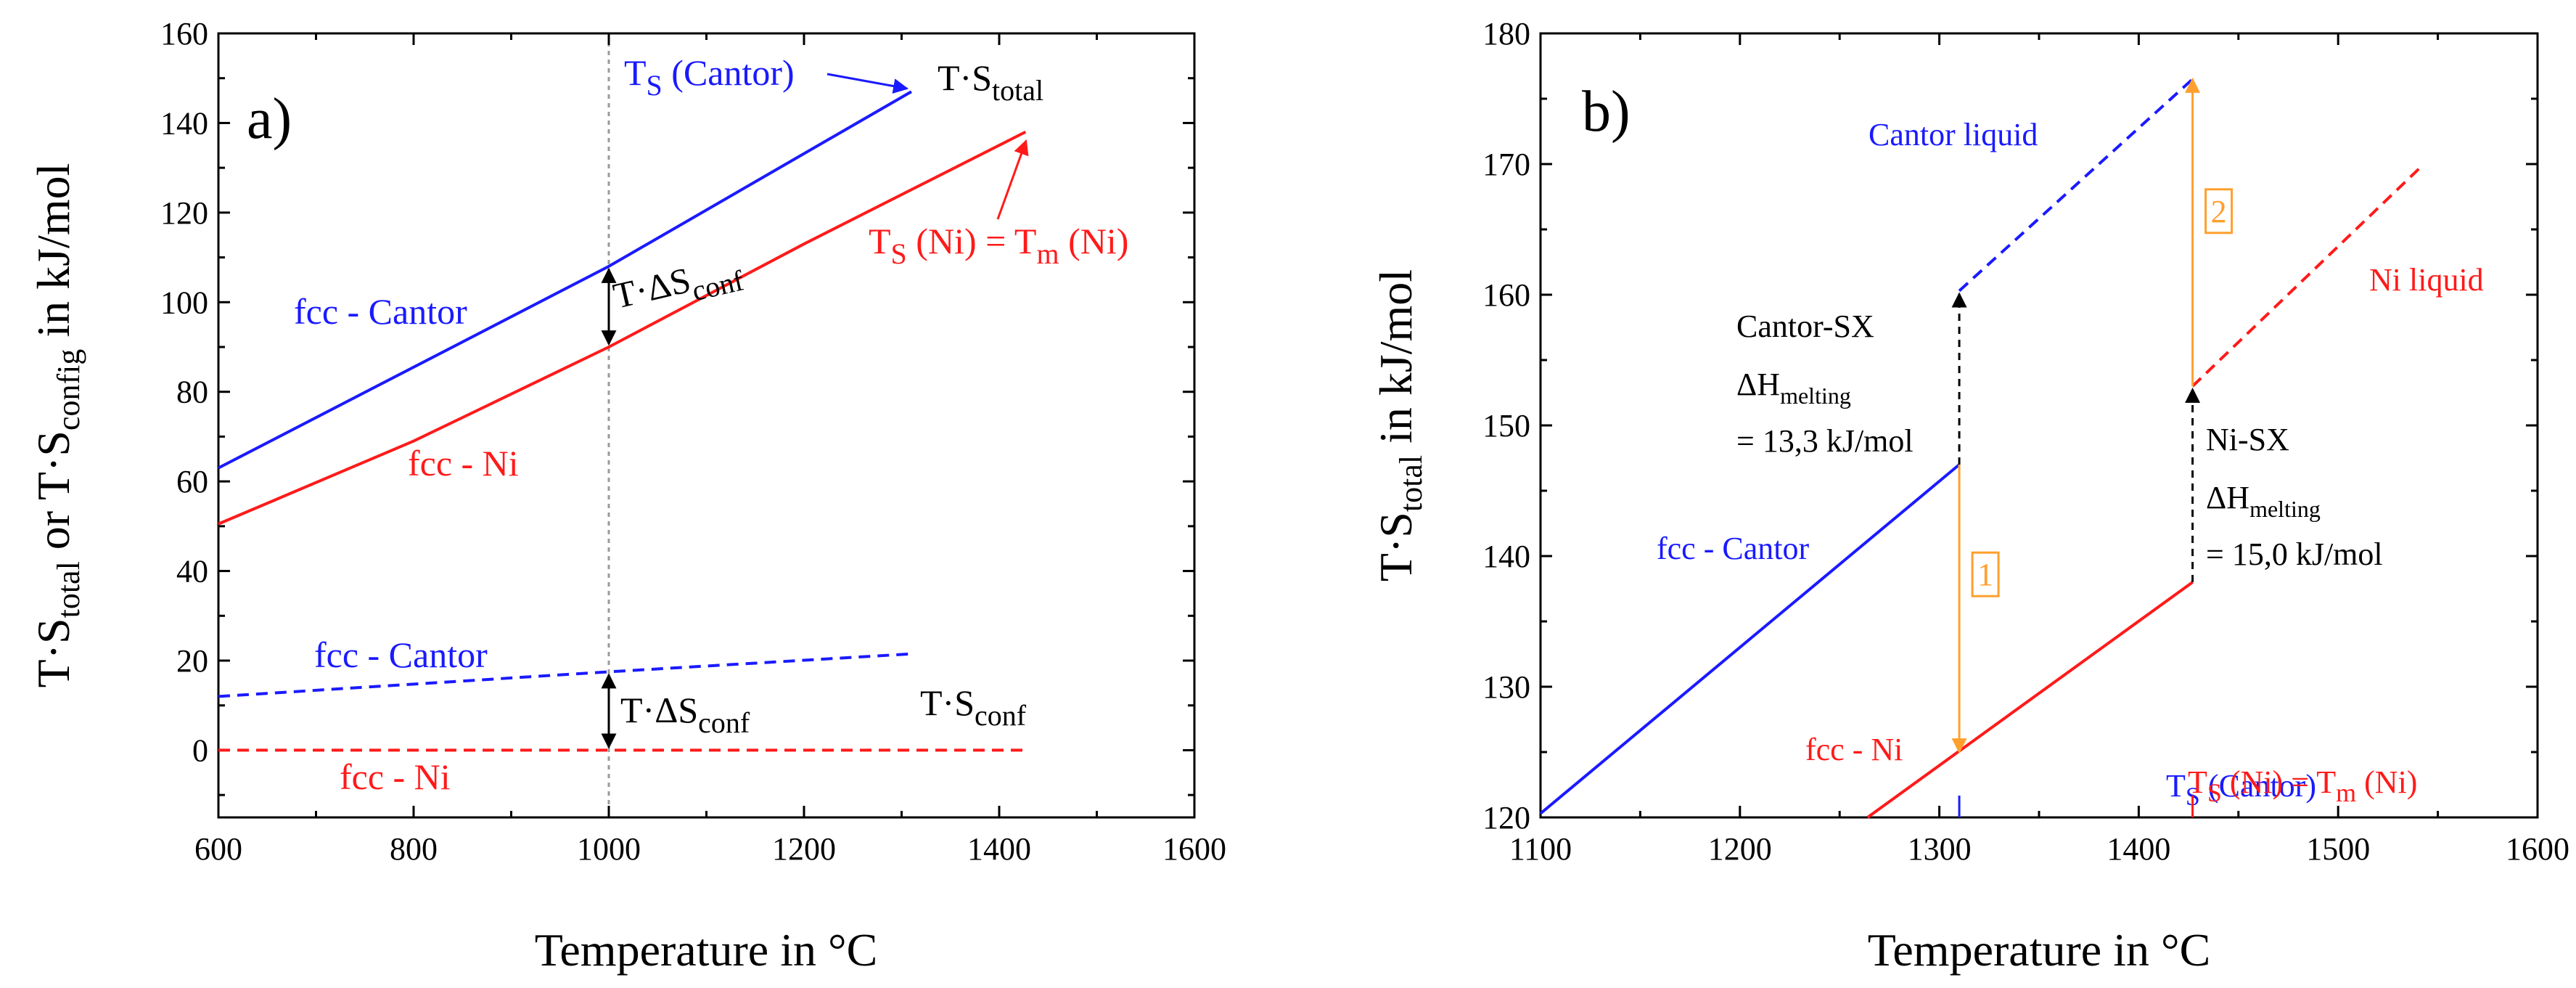 The height and width of the screenshot is (988, 2576). Describe the element at coordinates (269, 119) in the screenshot. I see `panel-label-a: a)` at that location.